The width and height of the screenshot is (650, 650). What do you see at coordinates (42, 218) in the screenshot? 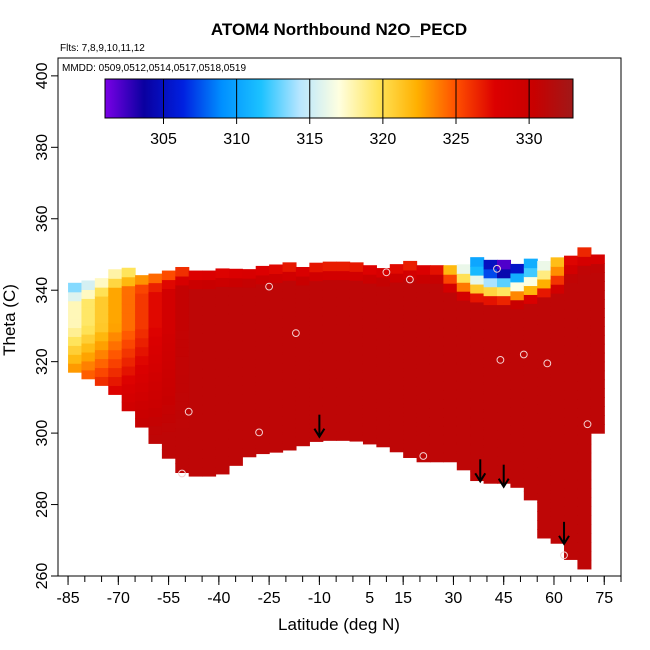
I see `y-tick-label: 360` at bounding box center [42, 218].